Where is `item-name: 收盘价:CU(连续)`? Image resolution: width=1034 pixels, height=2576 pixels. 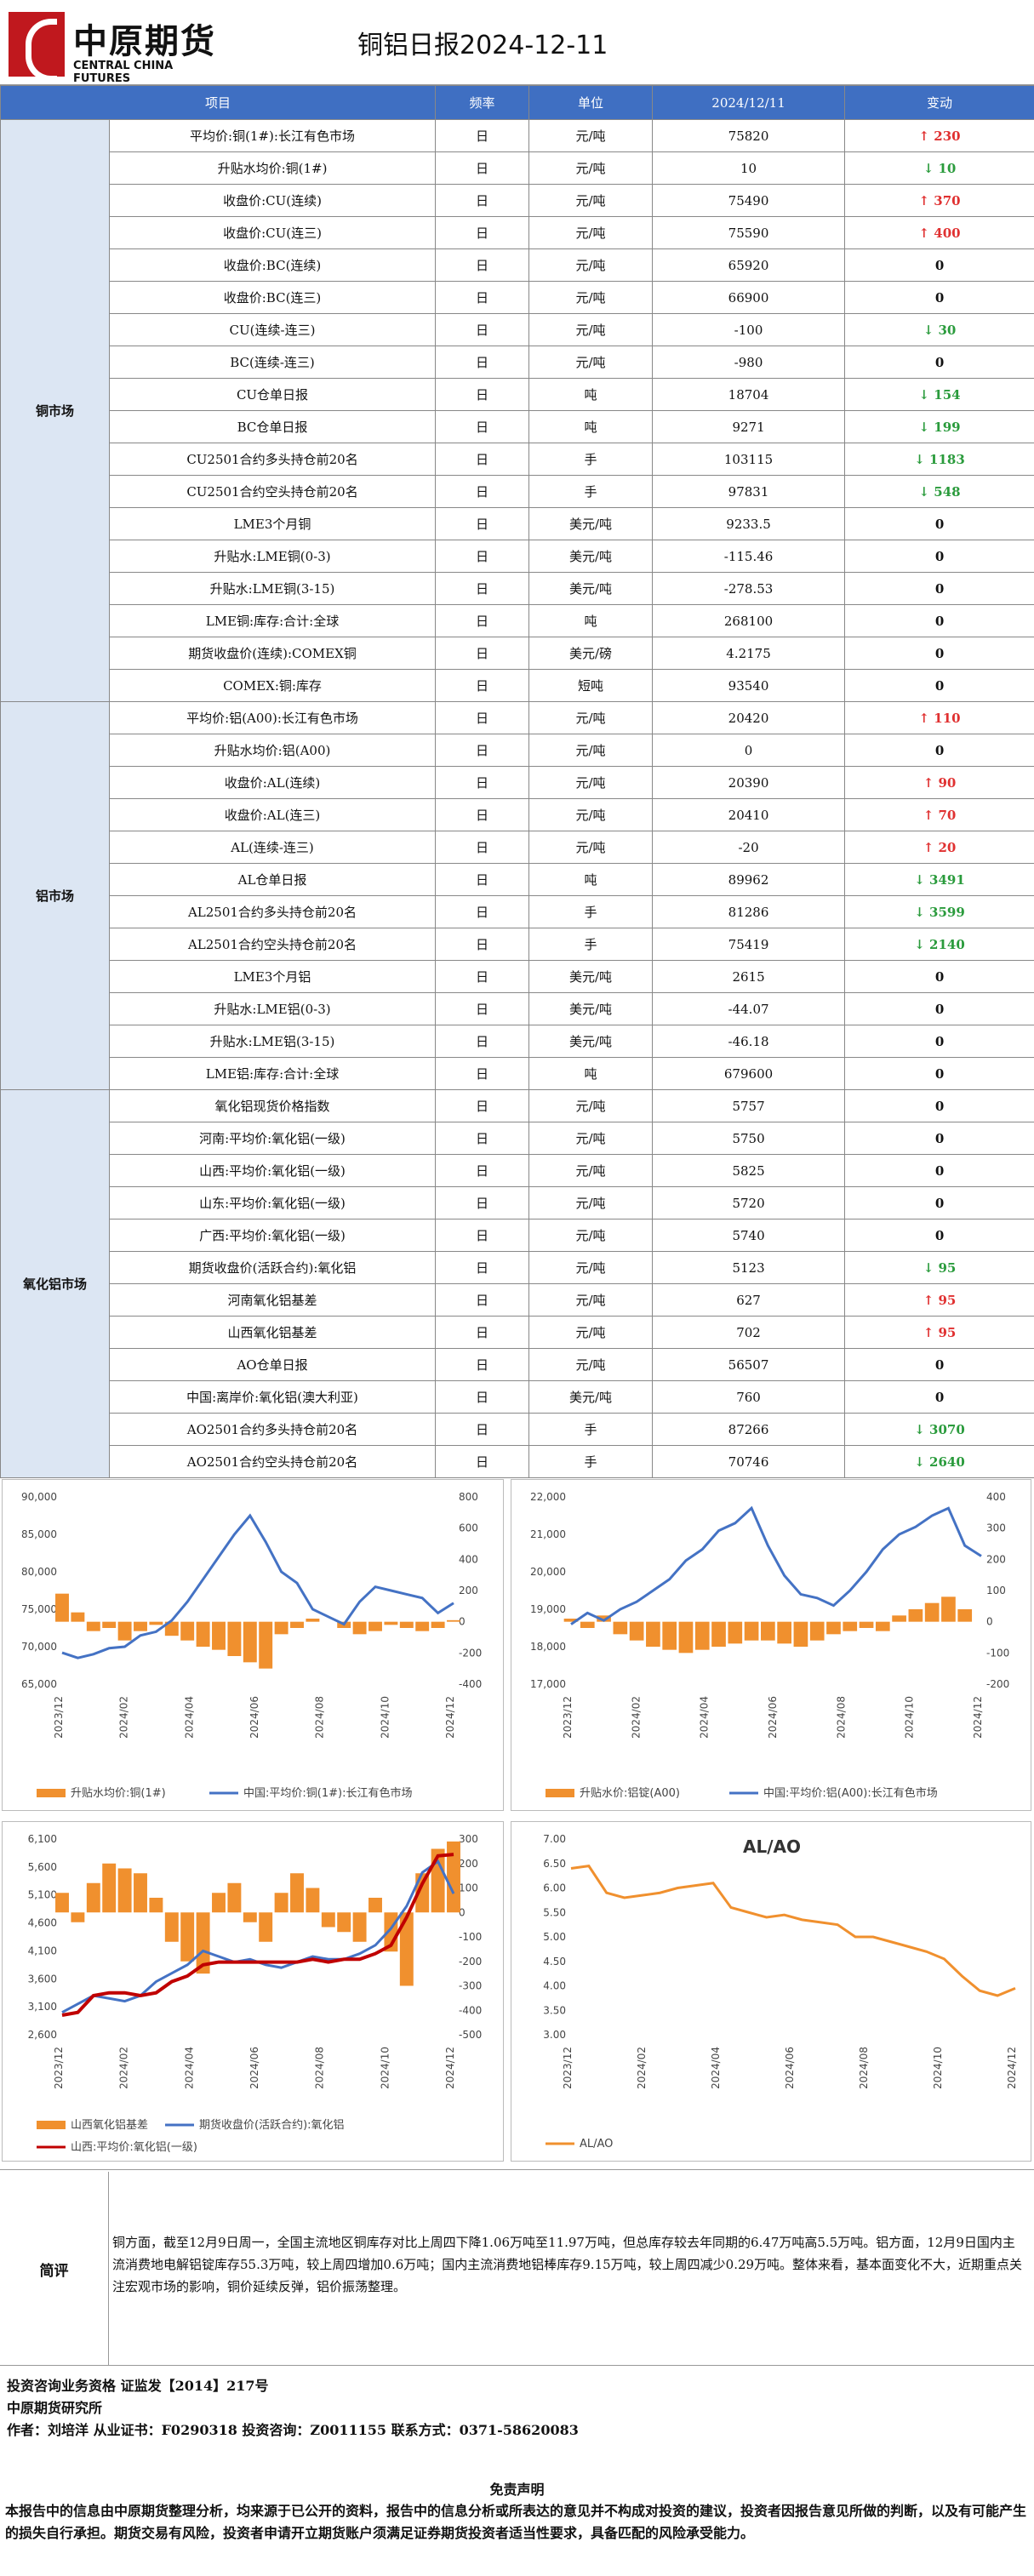 item-name: 收盘价:CU(连续) is located at coordinates (272, 200).